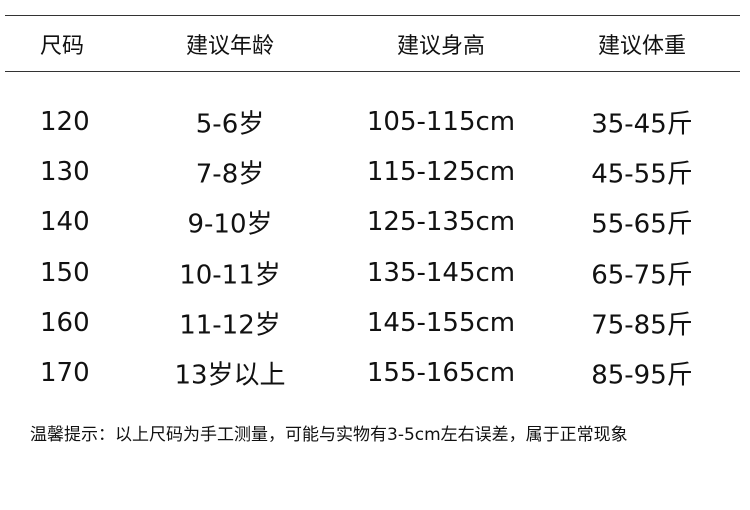 This screenshot has height=510, width=750. What do you see at coordinates (65, 172) in the screenshot?
I see `table-cell: 130` at bounding box center [65, 172].